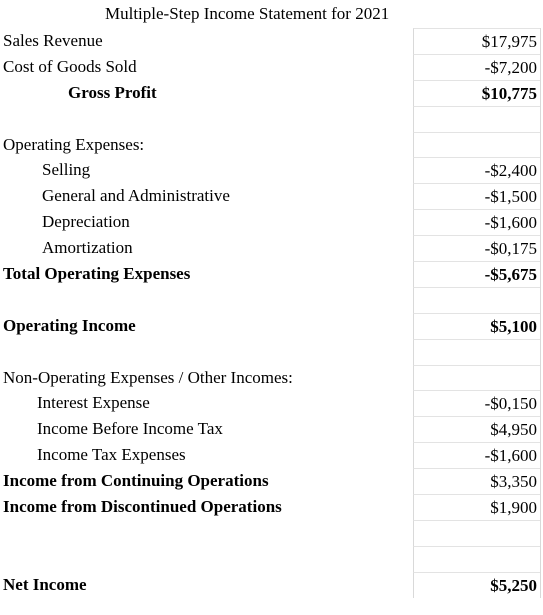  Describe the element at coordinates (476, 41) in the screenshot. I see `row-value: $17,975` at that location.